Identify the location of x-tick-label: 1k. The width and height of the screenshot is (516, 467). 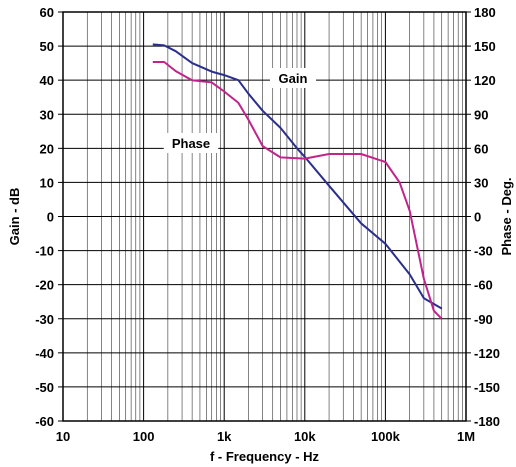
(224, 436).